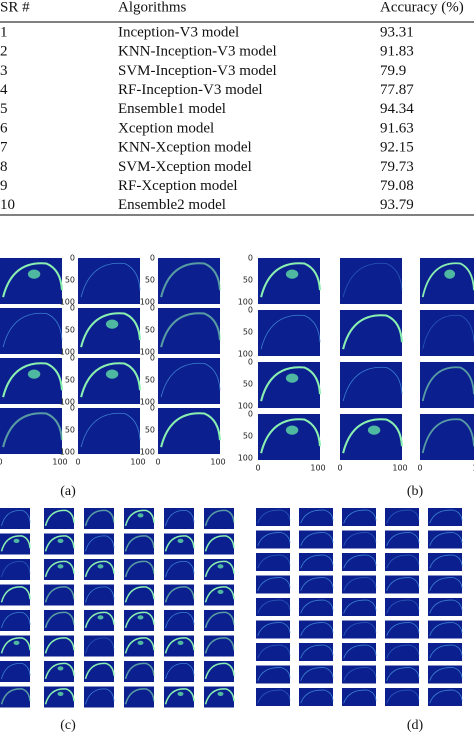  What do you see at coordinates (397, 90) in the screenshot?
I see `table-cell: 77.87` at bounding box center [397, 90].